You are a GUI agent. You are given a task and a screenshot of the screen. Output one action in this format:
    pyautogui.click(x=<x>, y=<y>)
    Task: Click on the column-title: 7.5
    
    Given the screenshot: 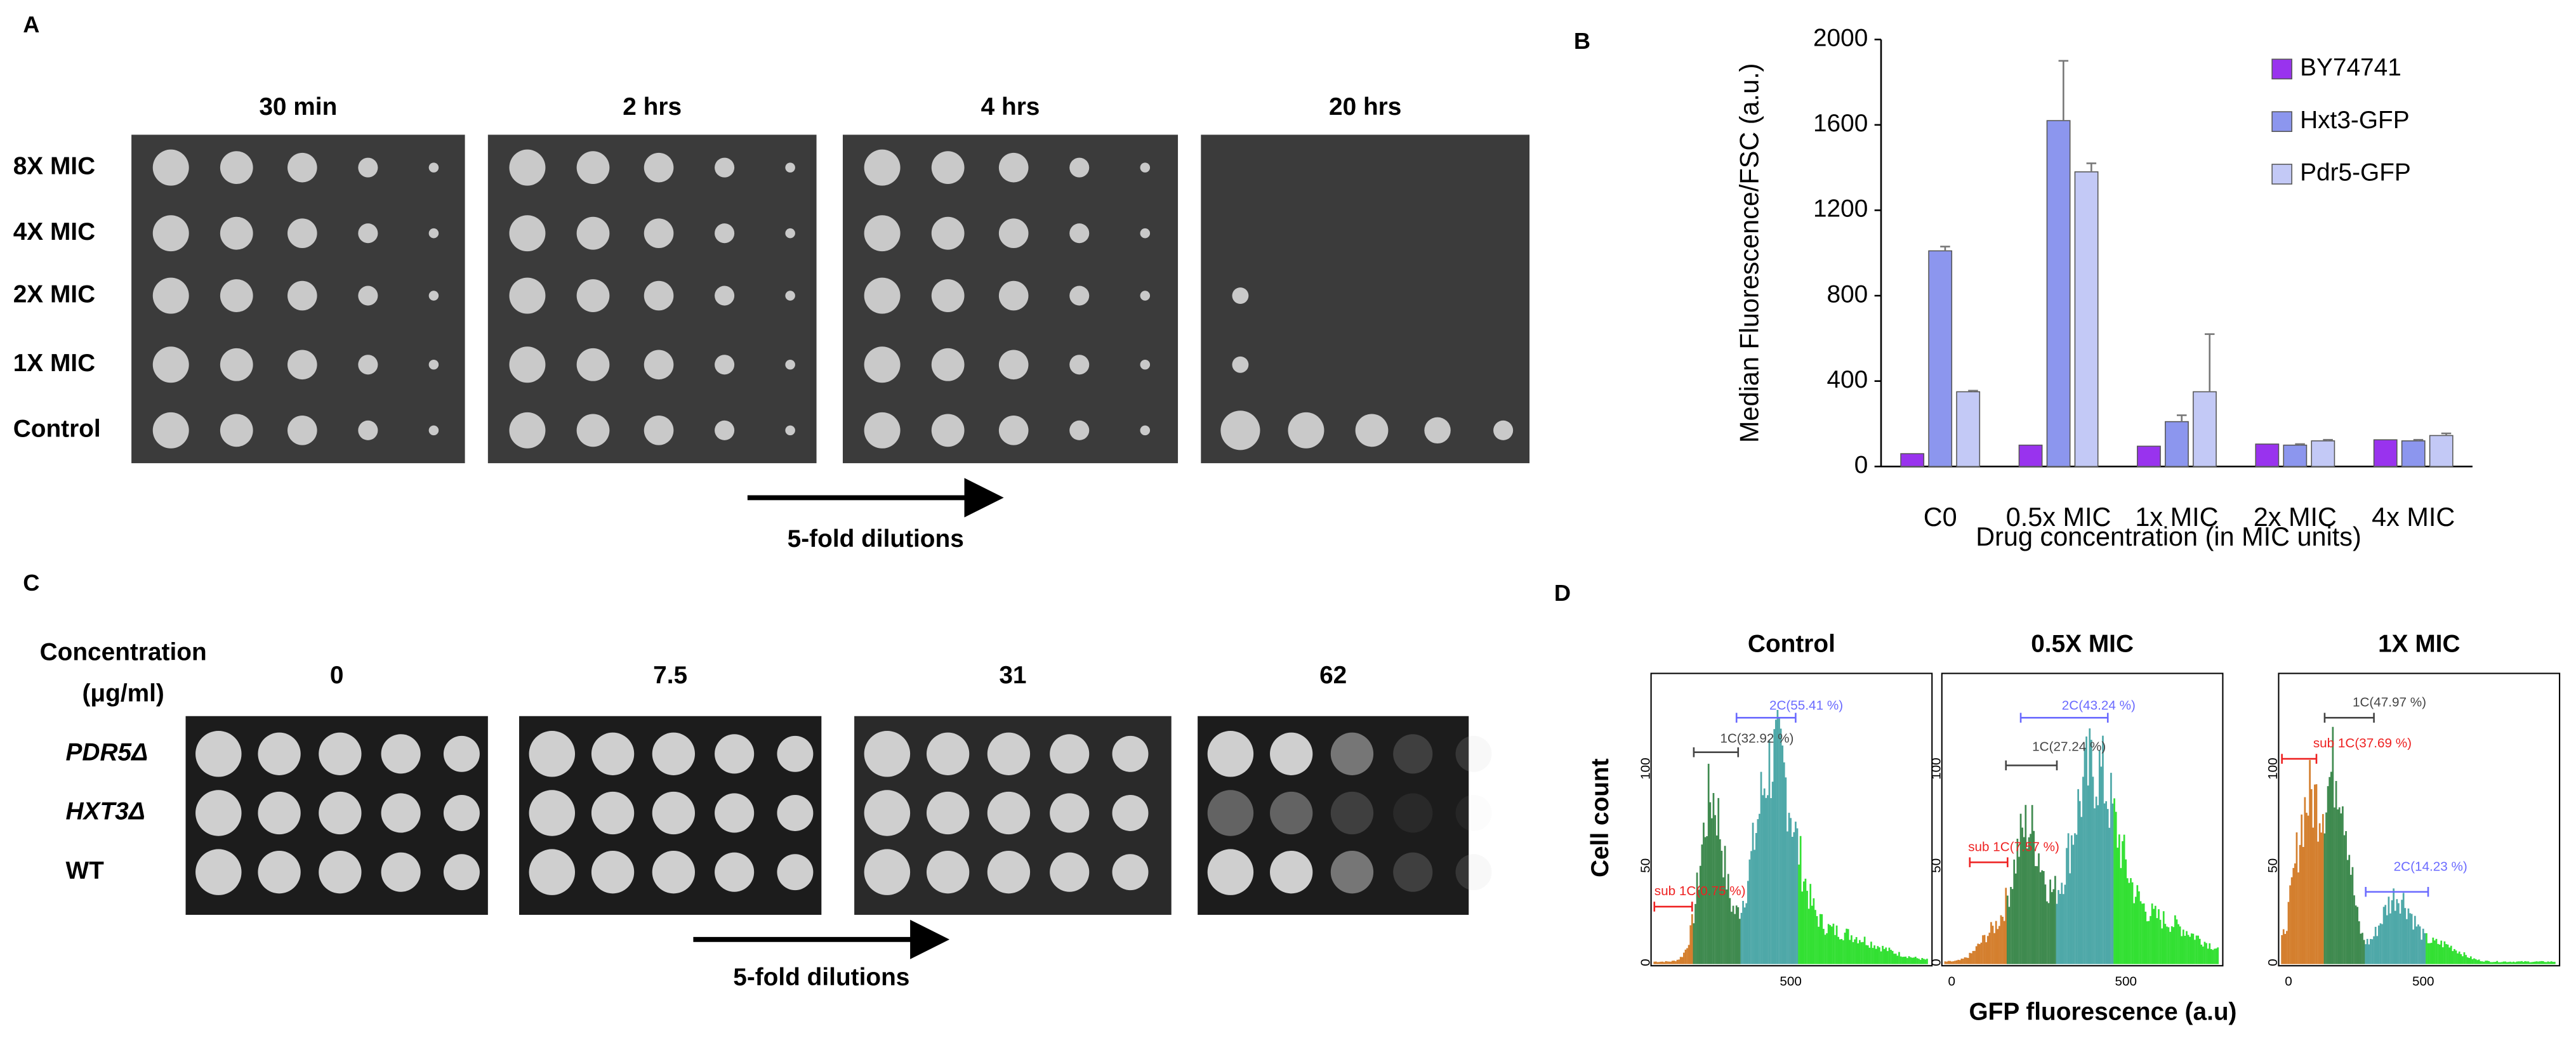 What is the action you would take?
    pyautogui.click(x=670, y=675)
    